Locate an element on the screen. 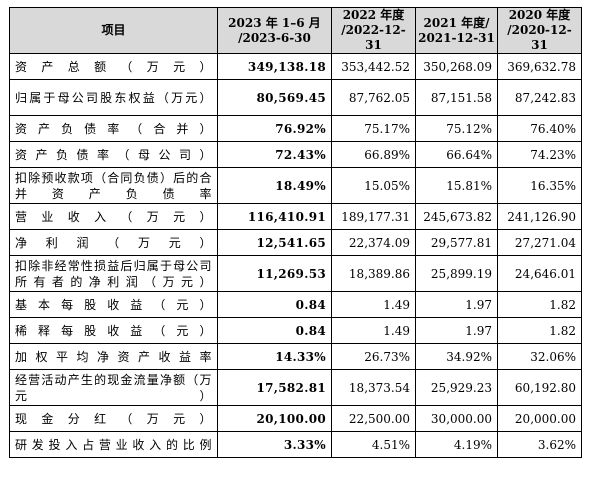 This screenshot has height=483, width=591. cell-value: 11,269.53 is located at coordinates (274, 273).